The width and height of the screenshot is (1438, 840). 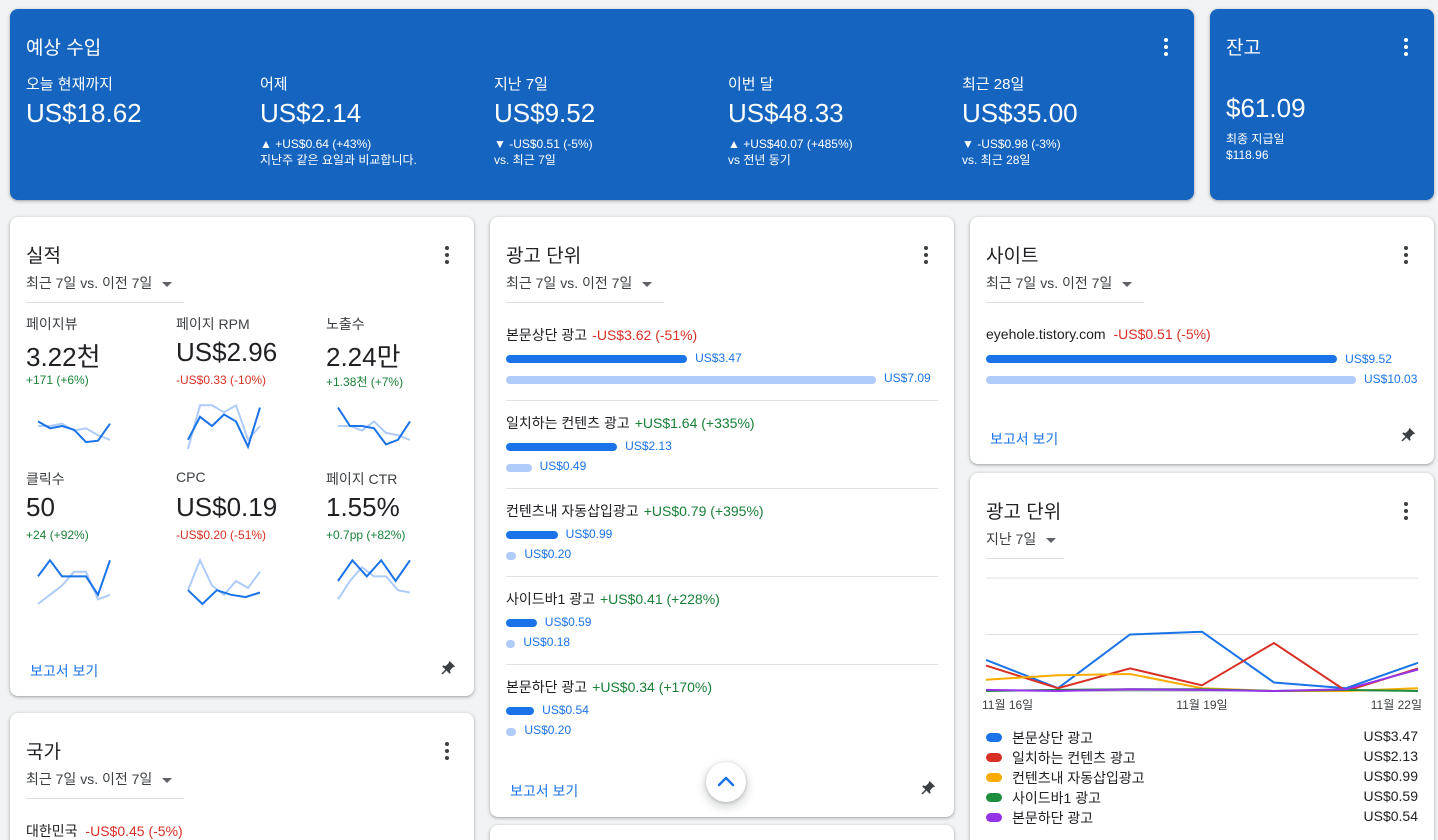 I want to click on ad-units-report-link: 보고서 보기, so click(x=544, y=791).